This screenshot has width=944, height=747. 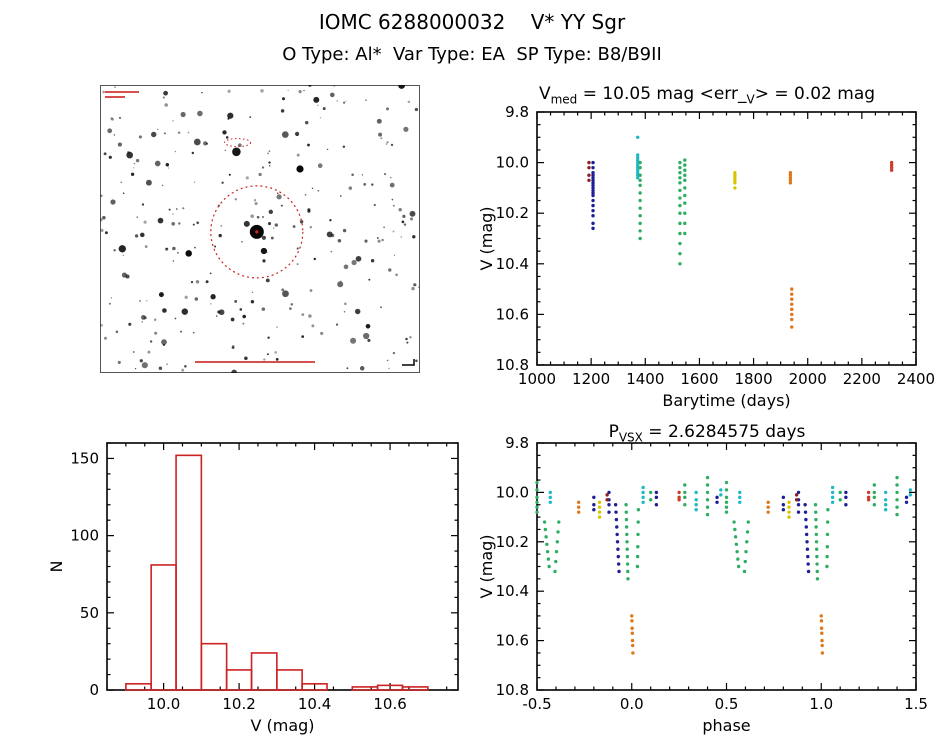 I want to click on svg-text: Barytime (days), so click(x=726, y=400).